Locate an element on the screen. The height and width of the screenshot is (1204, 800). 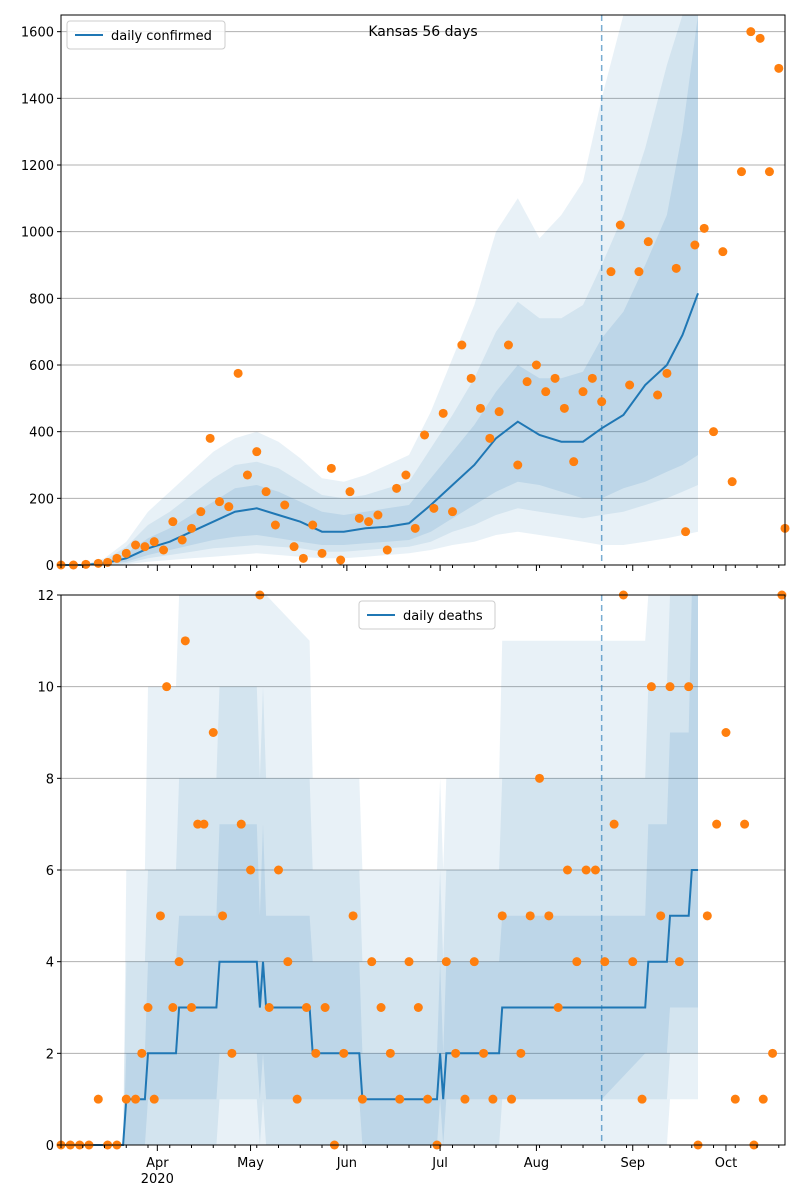
confirmed-legend-label: daily confirmed is located at coordinates (161, 36).